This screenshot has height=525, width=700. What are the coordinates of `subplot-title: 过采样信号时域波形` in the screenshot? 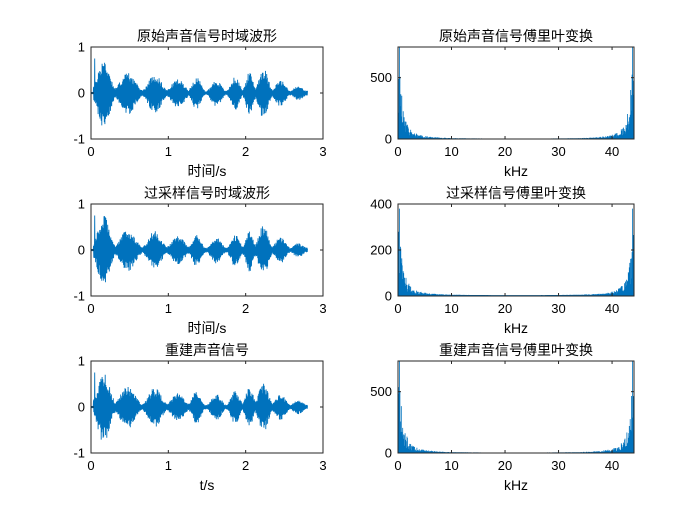 It's located at (207, 194).